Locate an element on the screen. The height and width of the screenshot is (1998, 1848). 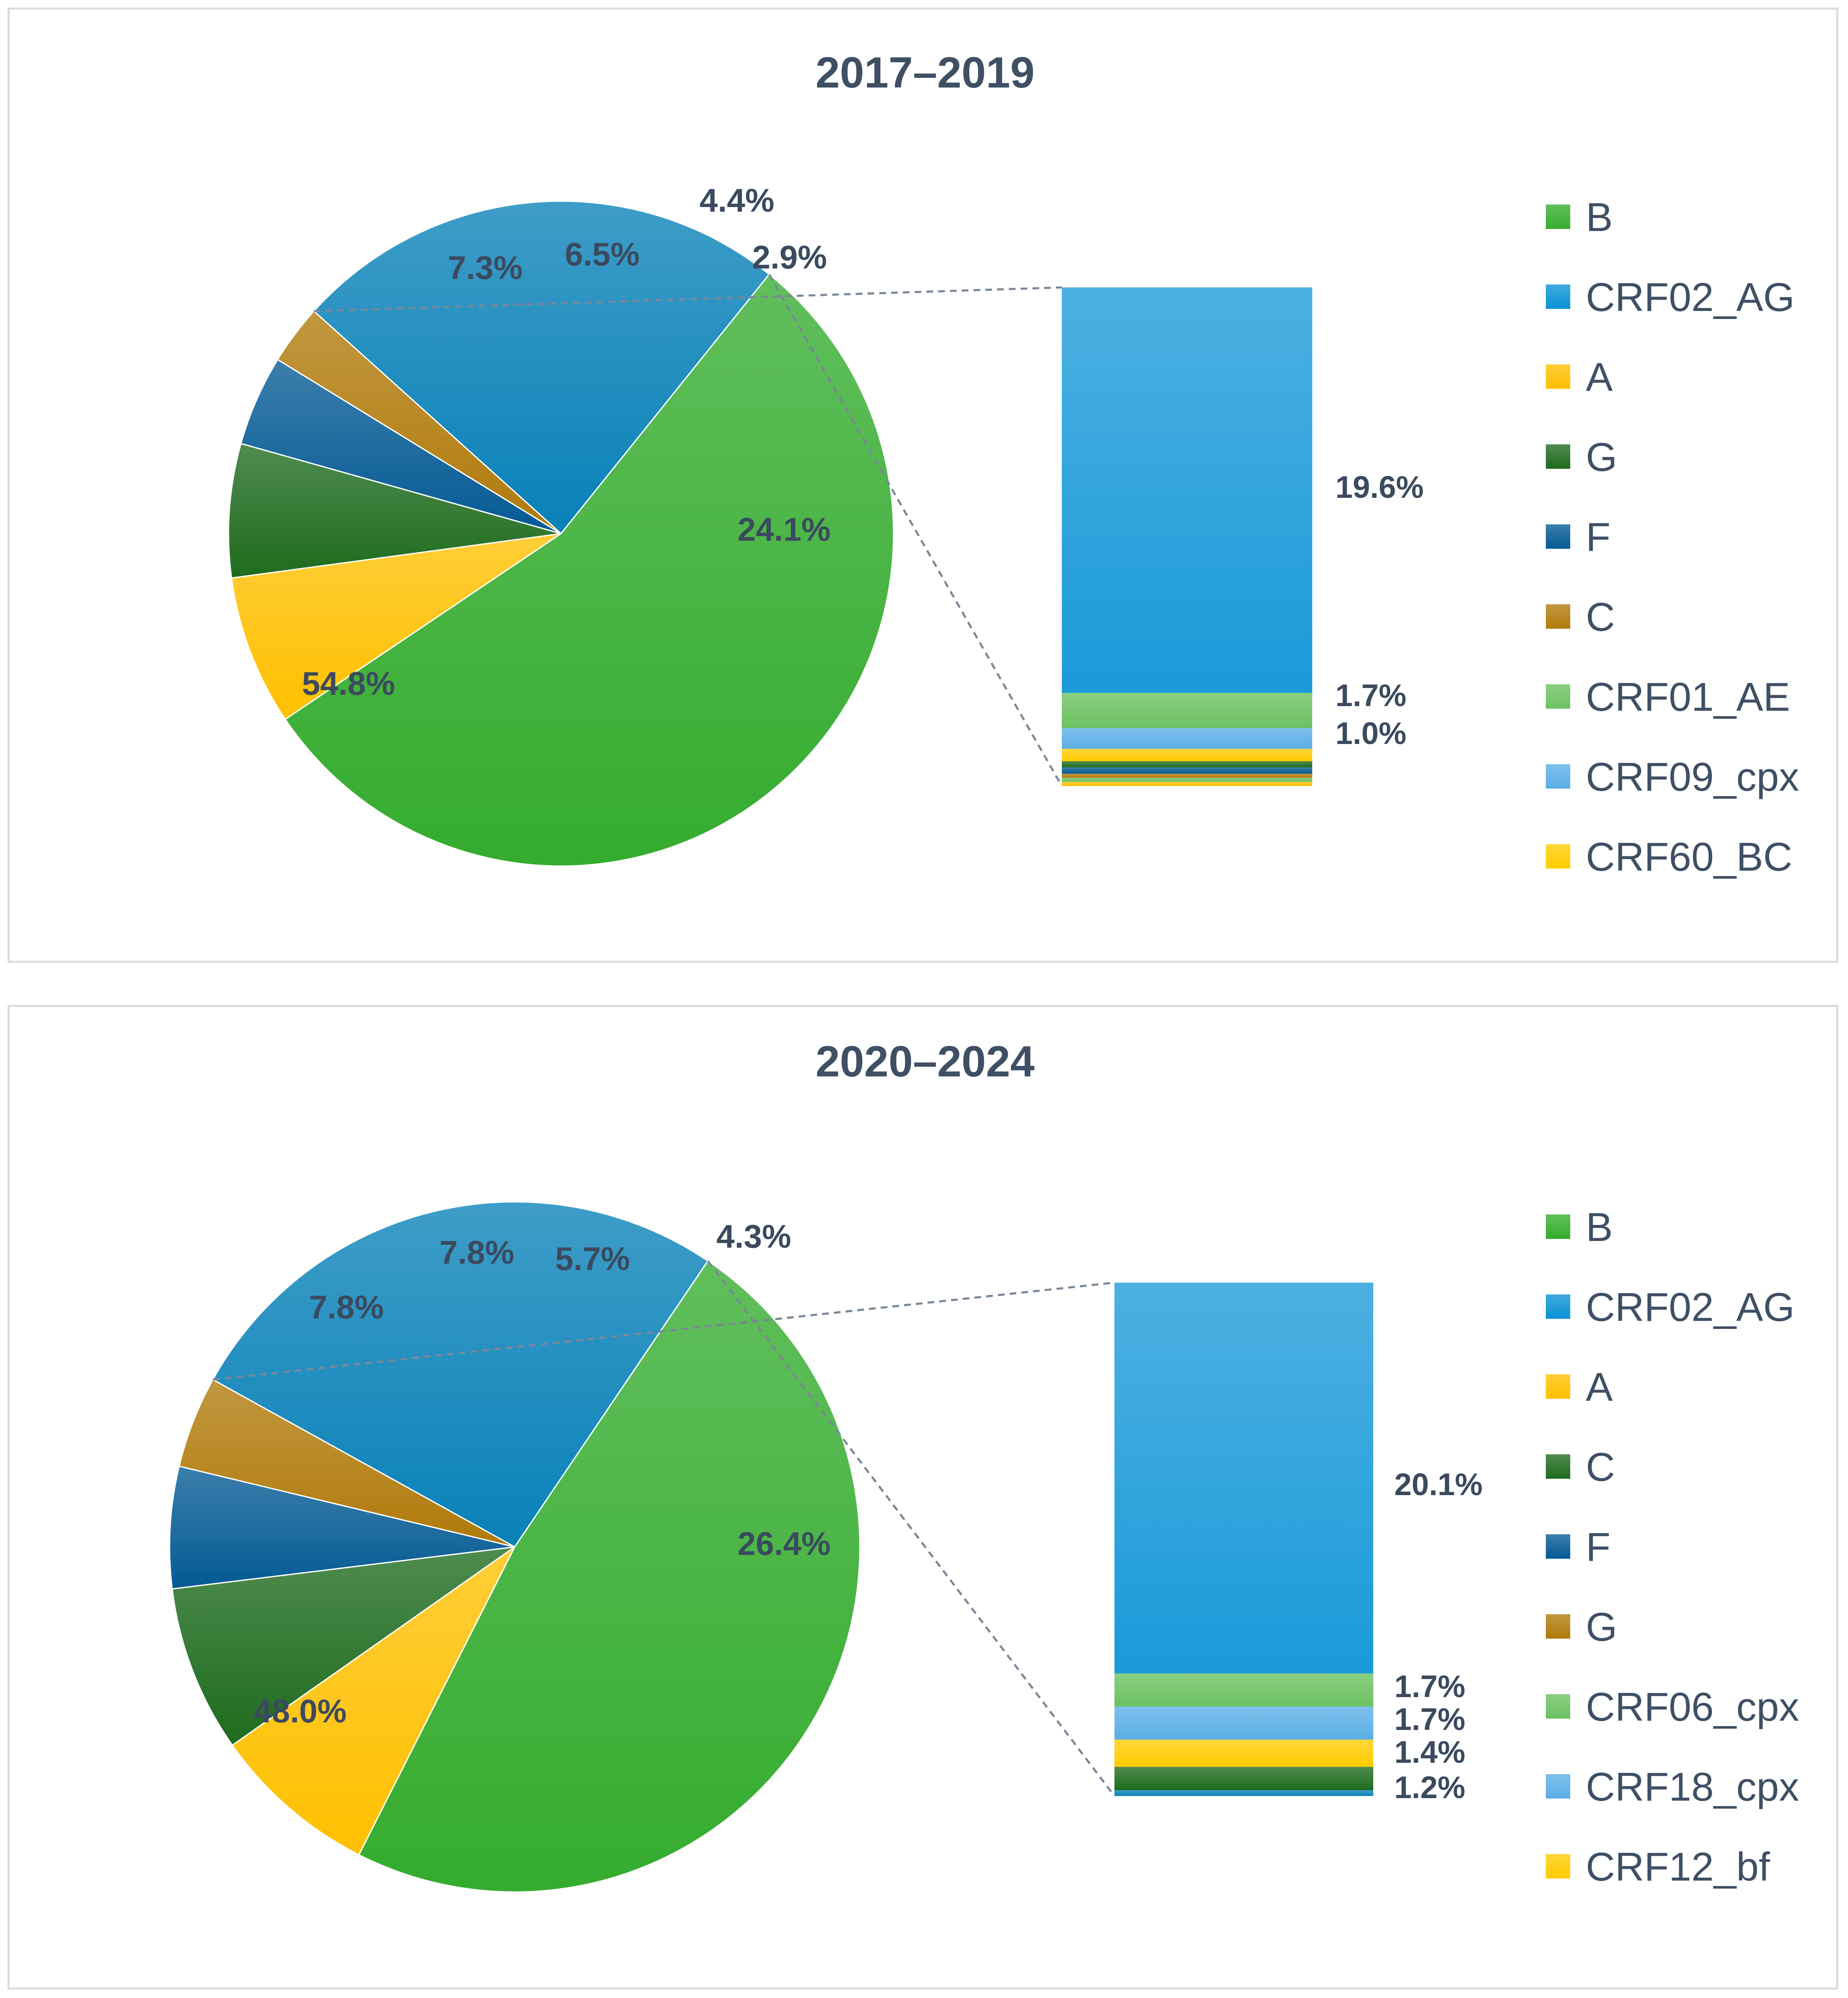
pie-label-a: 7.8% is located at coordinates (346, 1307).